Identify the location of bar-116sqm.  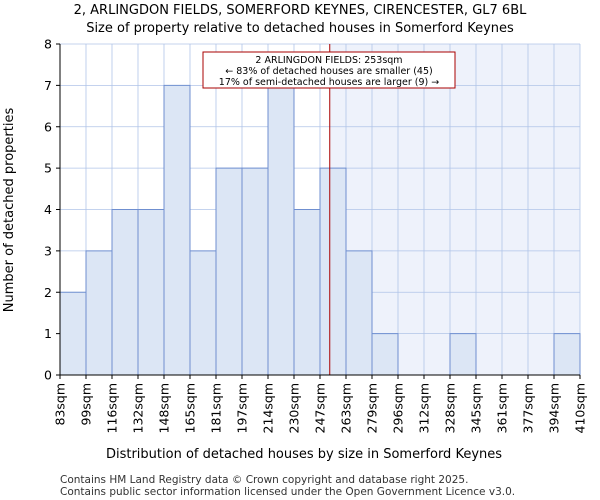
(125, 292).